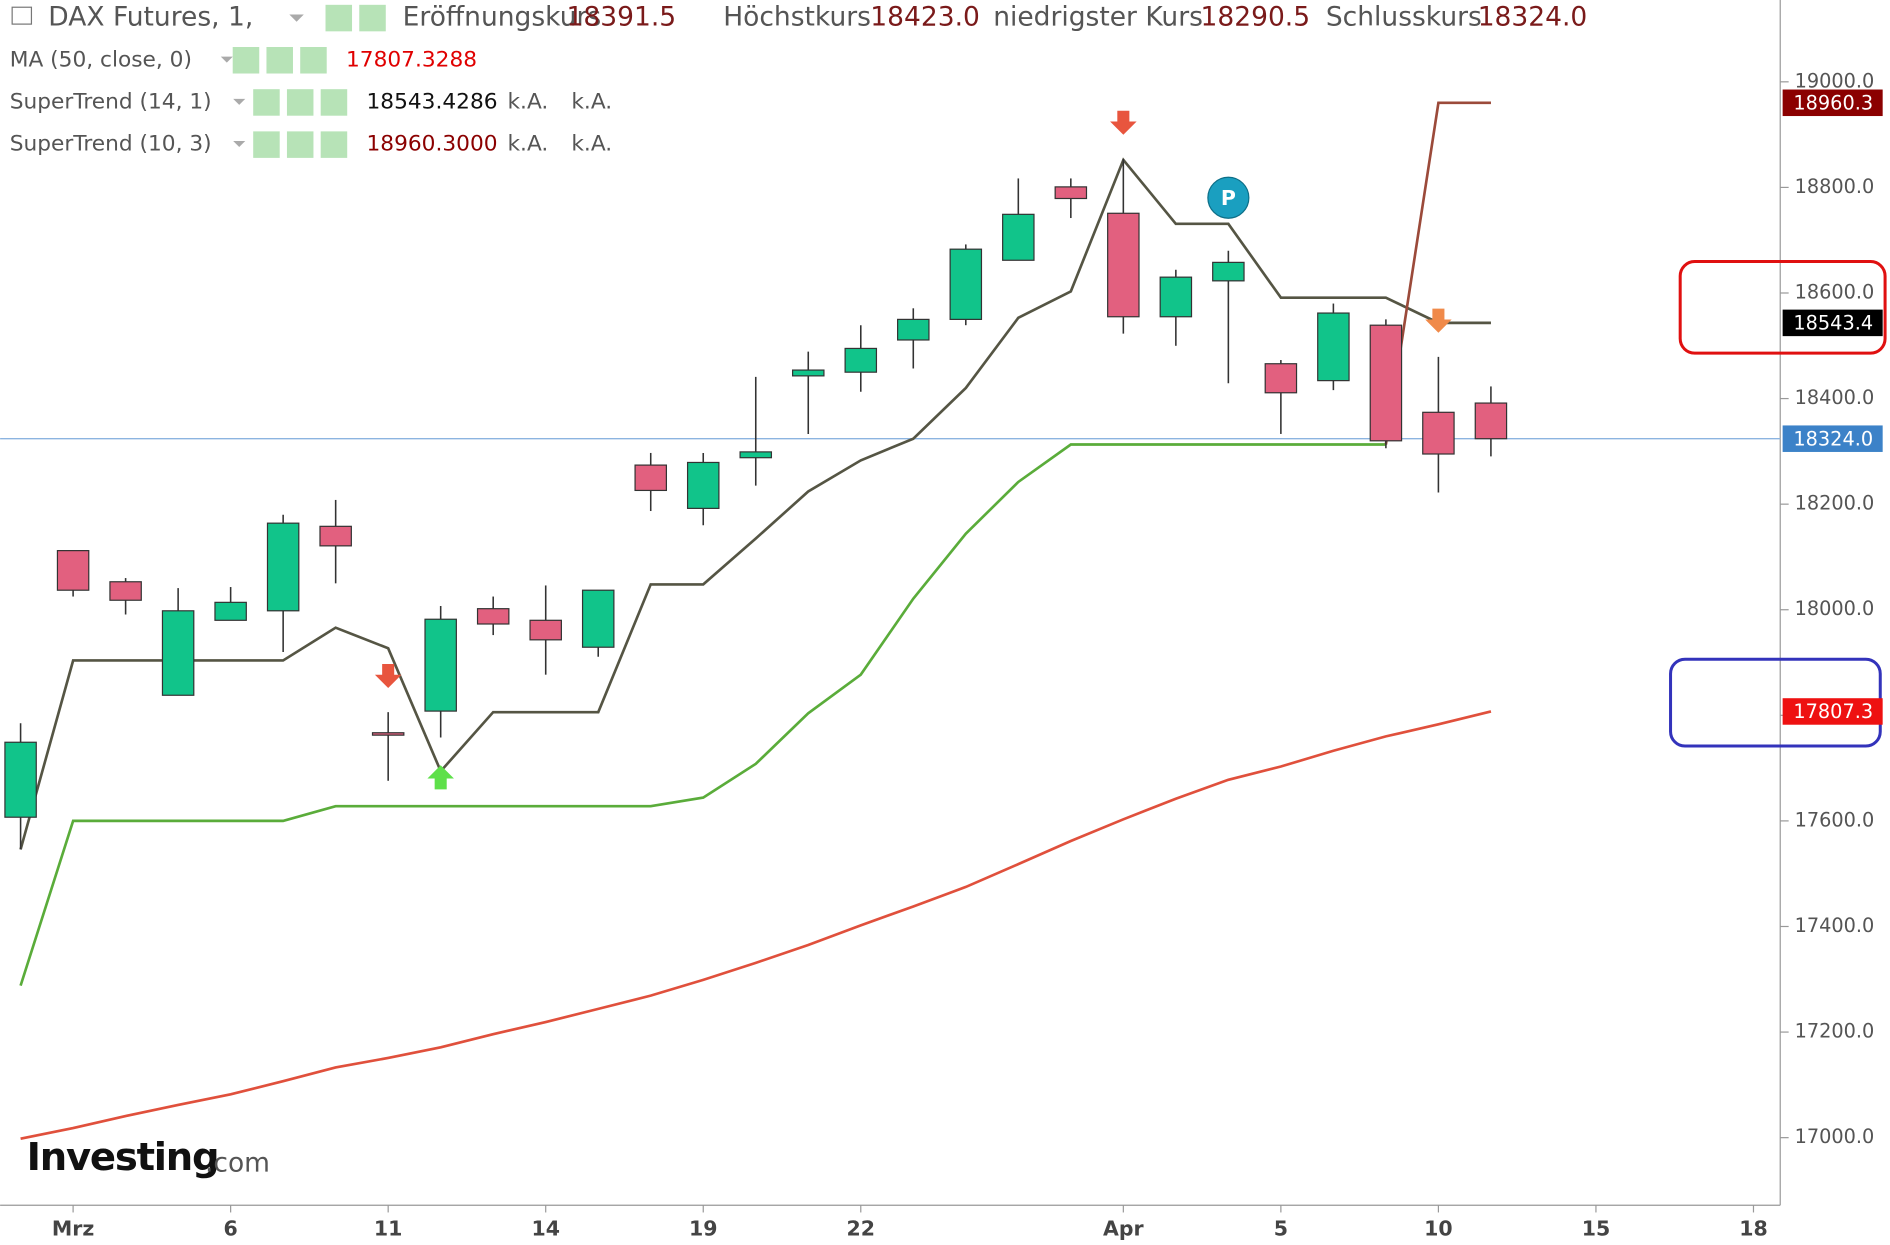 The image size is (1890, 1245). What do you see at coordinates (411, 59) in the screenshot?
I see `legend-value: 17807.3288` at bounding box center [411, 59].